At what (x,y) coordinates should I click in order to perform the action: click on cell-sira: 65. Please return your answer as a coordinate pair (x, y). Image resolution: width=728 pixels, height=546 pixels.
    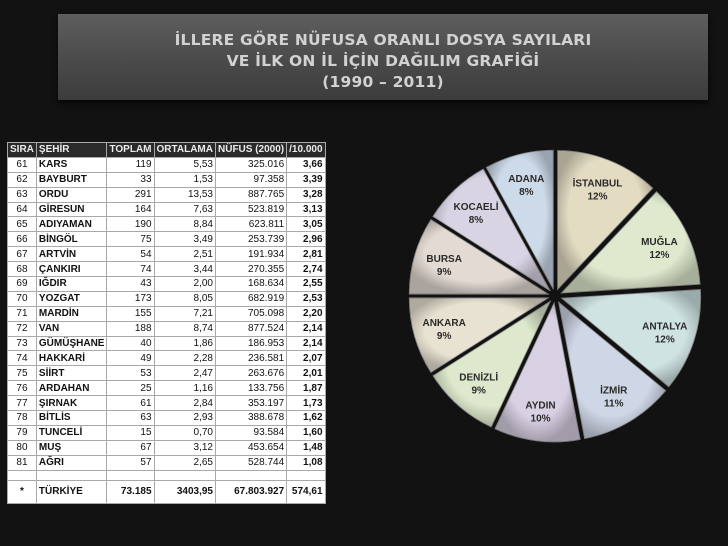
    Looking at the image, I should click on (22, 224).